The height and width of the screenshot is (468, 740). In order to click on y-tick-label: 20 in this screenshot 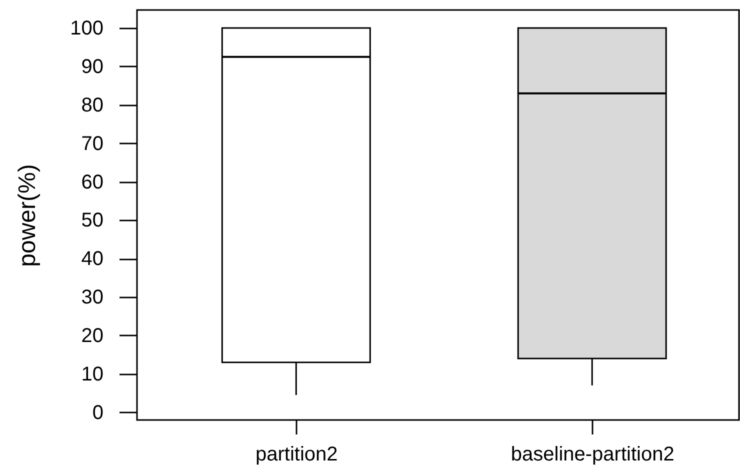, I will do `click(92, 335)`.